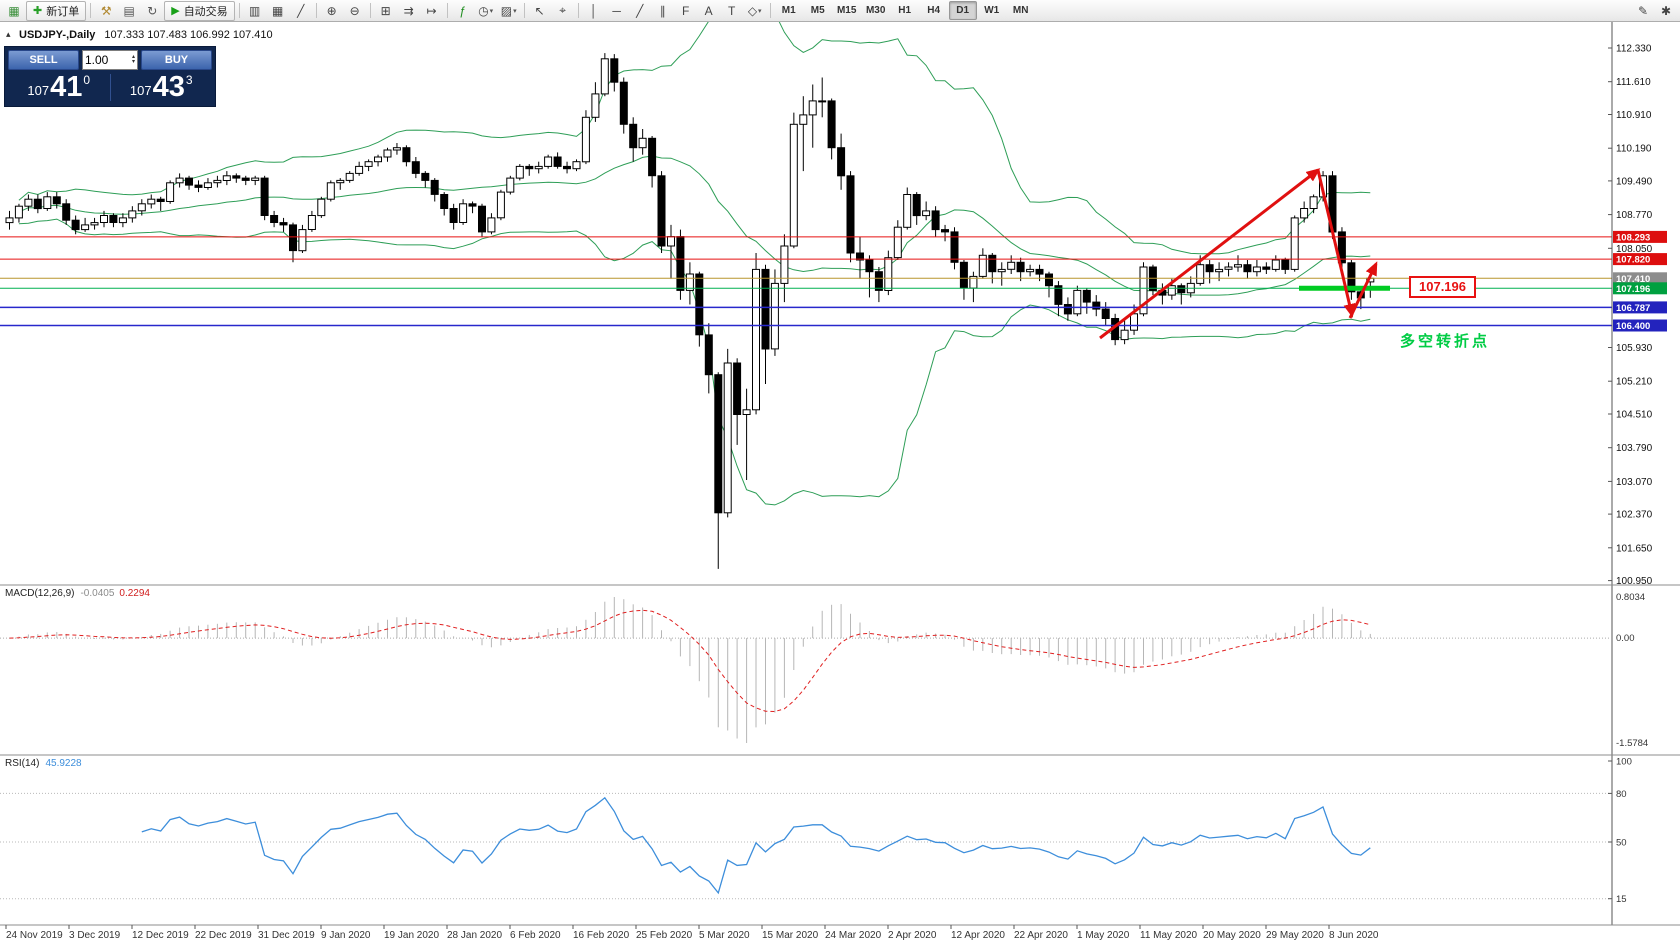 This screenshot has width=1680, height=942. What do you see at coordinates (106, 10) in the screenshot?
I see `metaeditor-icon: ⚒` at bounding box center [106, 10].